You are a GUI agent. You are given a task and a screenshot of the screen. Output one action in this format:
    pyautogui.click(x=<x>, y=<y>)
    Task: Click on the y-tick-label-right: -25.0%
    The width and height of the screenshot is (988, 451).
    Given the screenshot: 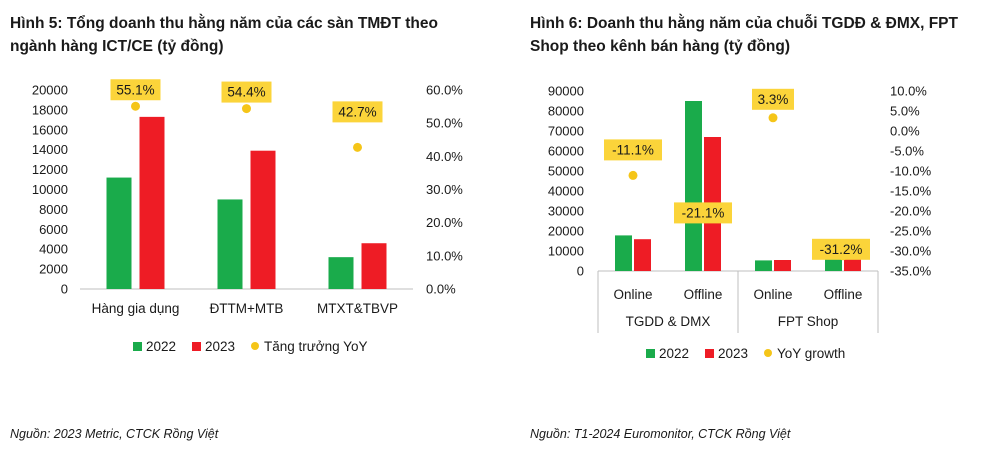 What is the action you would take?
    pyautogui.click(x=911, y=231)
    